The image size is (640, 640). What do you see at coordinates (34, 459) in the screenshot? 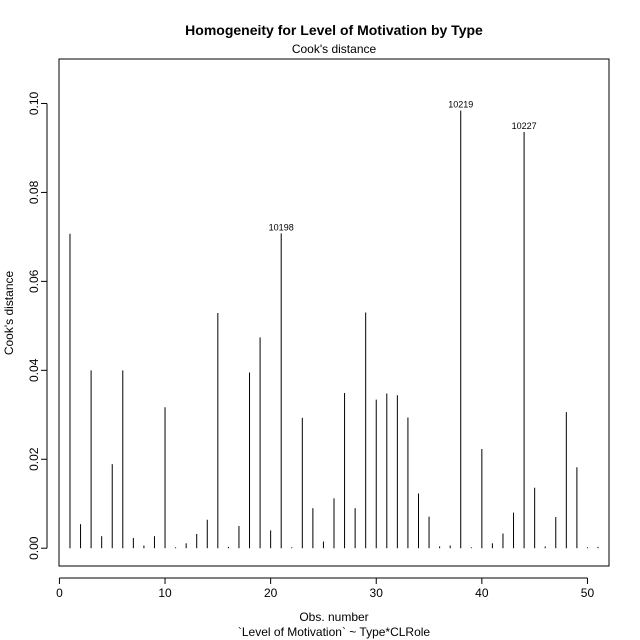
I see `y-tick-label: 0.02` at bounding box center [34, 459].